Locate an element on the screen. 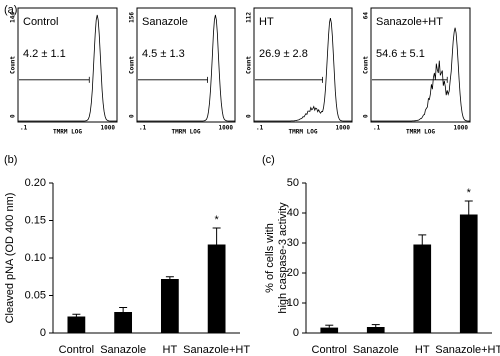 The height and width of the screenshot is (356, 500). y-axis-label: Cleaved pNA (OD 400 nm) is located at coordinates (10, 258).